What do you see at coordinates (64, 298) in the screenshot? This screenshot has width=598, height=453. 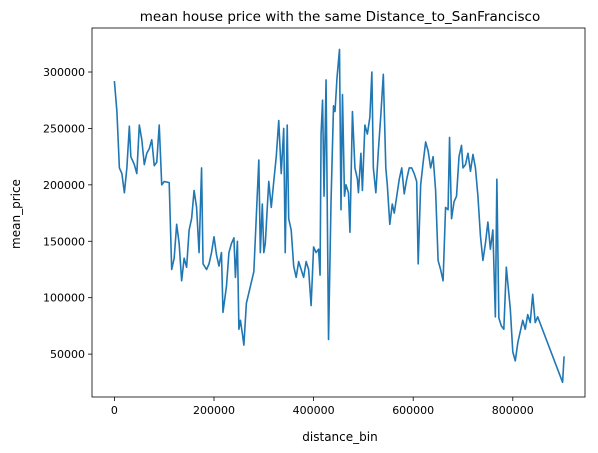 I see `y-tick-label: 100000` at bounding box center [64, 298].